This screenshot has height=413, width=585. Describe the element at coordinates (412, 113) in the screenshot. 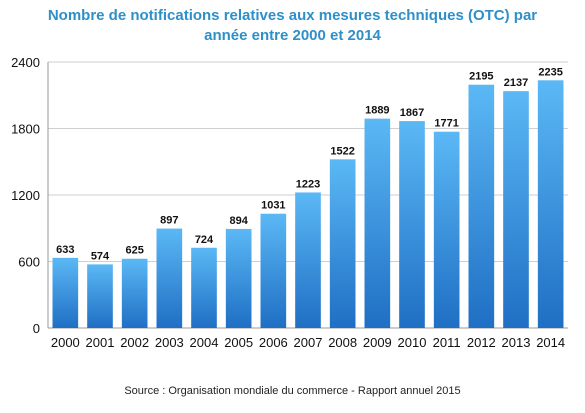

I see `data-label: 1867` at that location.